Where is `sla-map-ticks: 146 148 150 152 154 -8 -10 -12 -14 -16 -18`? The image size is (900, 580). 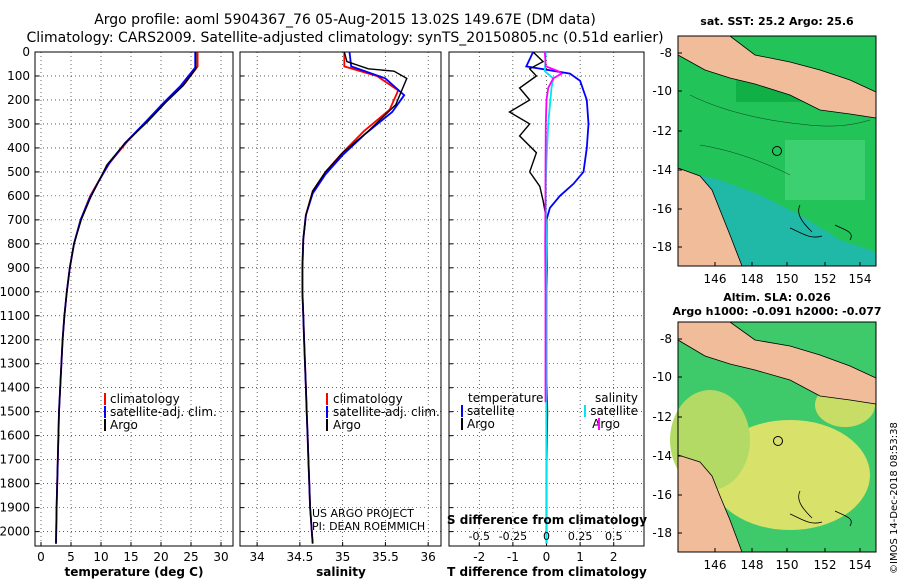 sla-map-ticks: 146 148 150 152 154 -8 -10 -12 -14 -16 -18 is located at coordinates (761, 452).